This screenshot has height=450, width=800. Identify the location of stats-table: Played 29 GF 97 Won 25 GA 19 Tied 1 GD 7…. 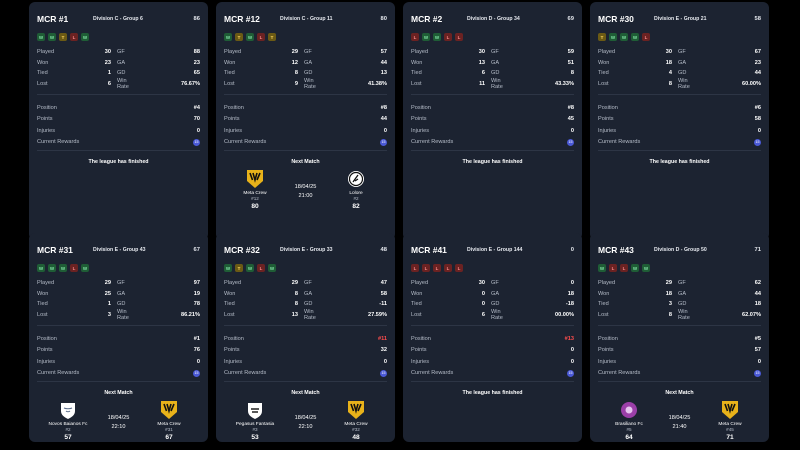
(118, 299).